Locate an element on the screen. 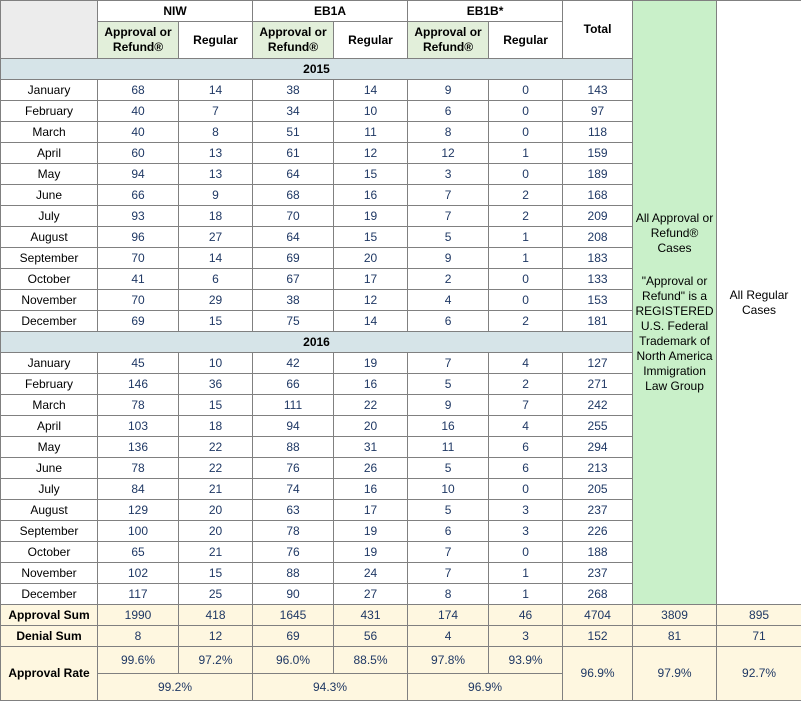 This screenshot has width=801, height=701. row-total-cell: 189 is located at coordinates (598, 174).